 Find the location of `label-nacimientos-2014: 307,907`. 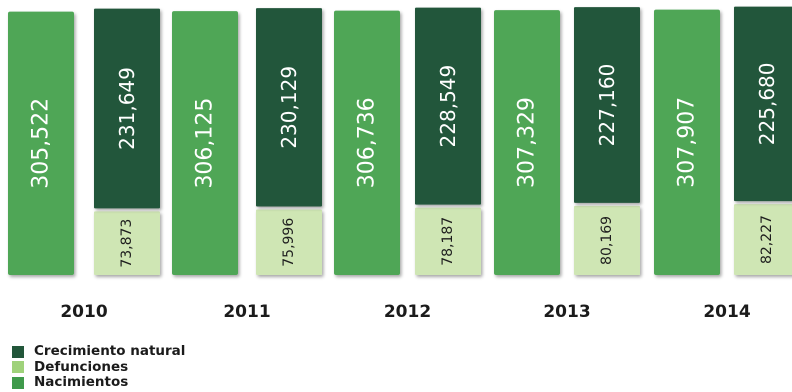

label-nacimientos-2014: 307,907 is located at coordinates (687, 142).